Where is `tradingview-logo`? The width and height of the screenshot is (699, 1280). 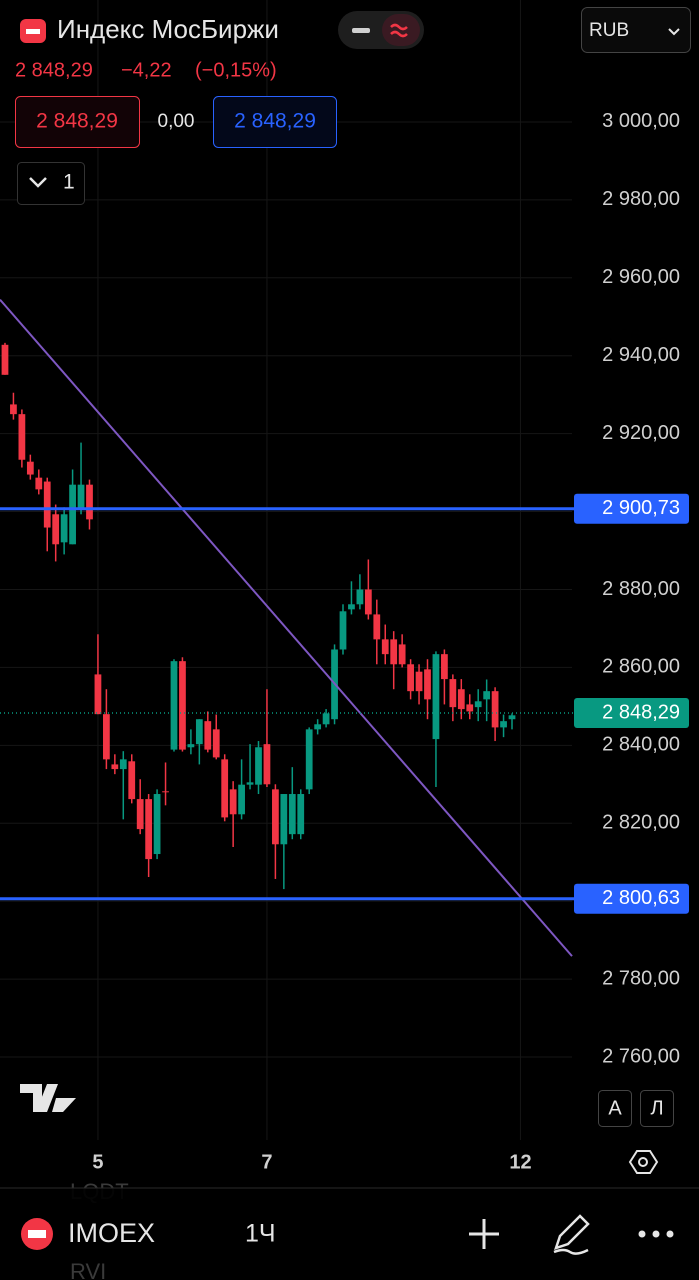 tradingview-logo is located at coordinates (48, 1098).